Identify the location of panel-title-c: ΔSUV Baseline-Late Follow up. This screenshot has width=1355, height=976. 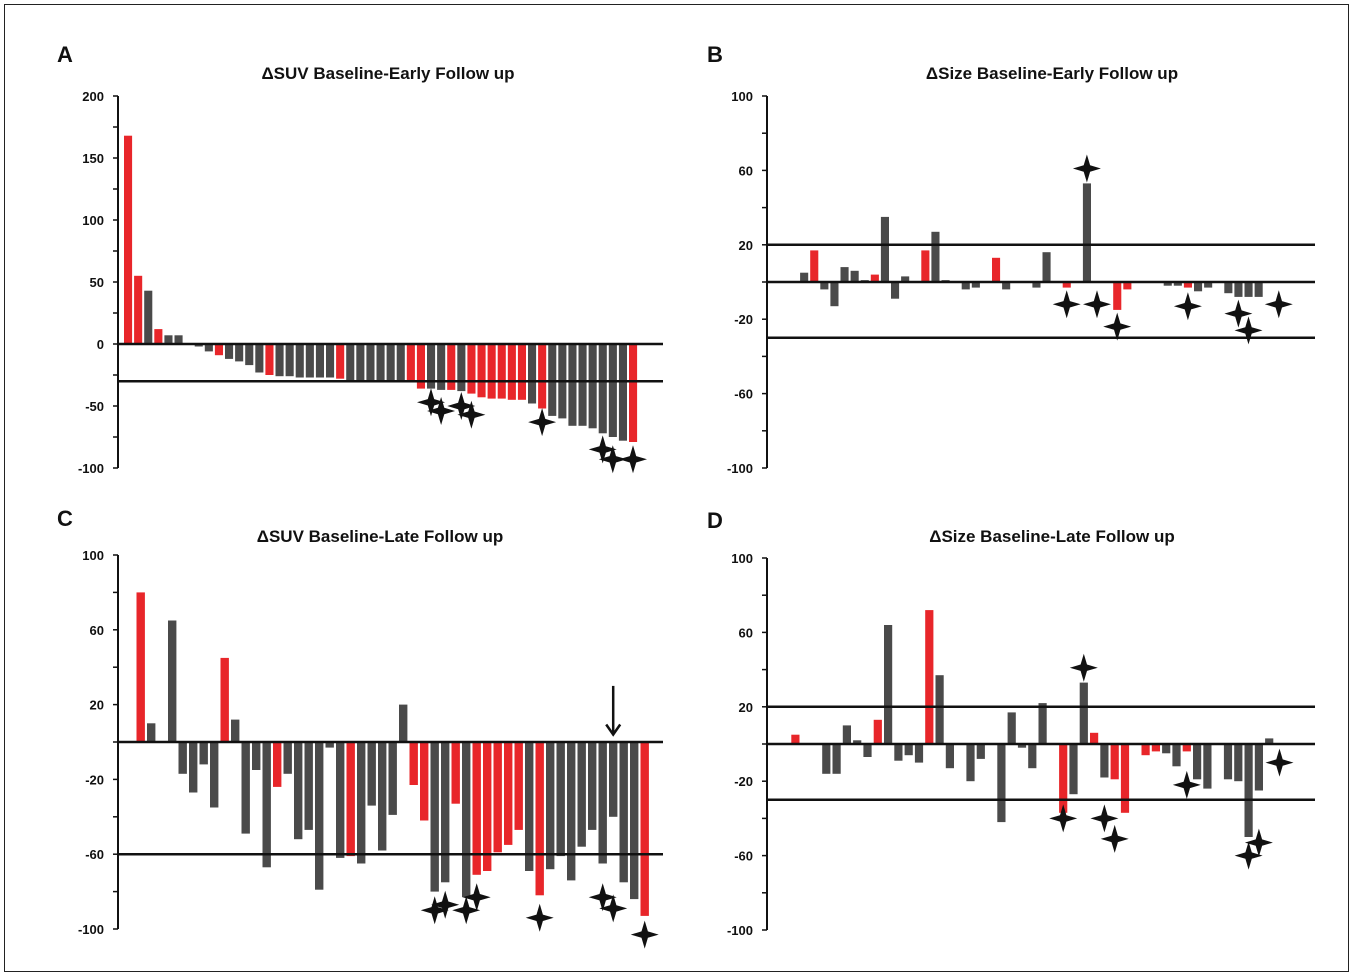
(380, 536).